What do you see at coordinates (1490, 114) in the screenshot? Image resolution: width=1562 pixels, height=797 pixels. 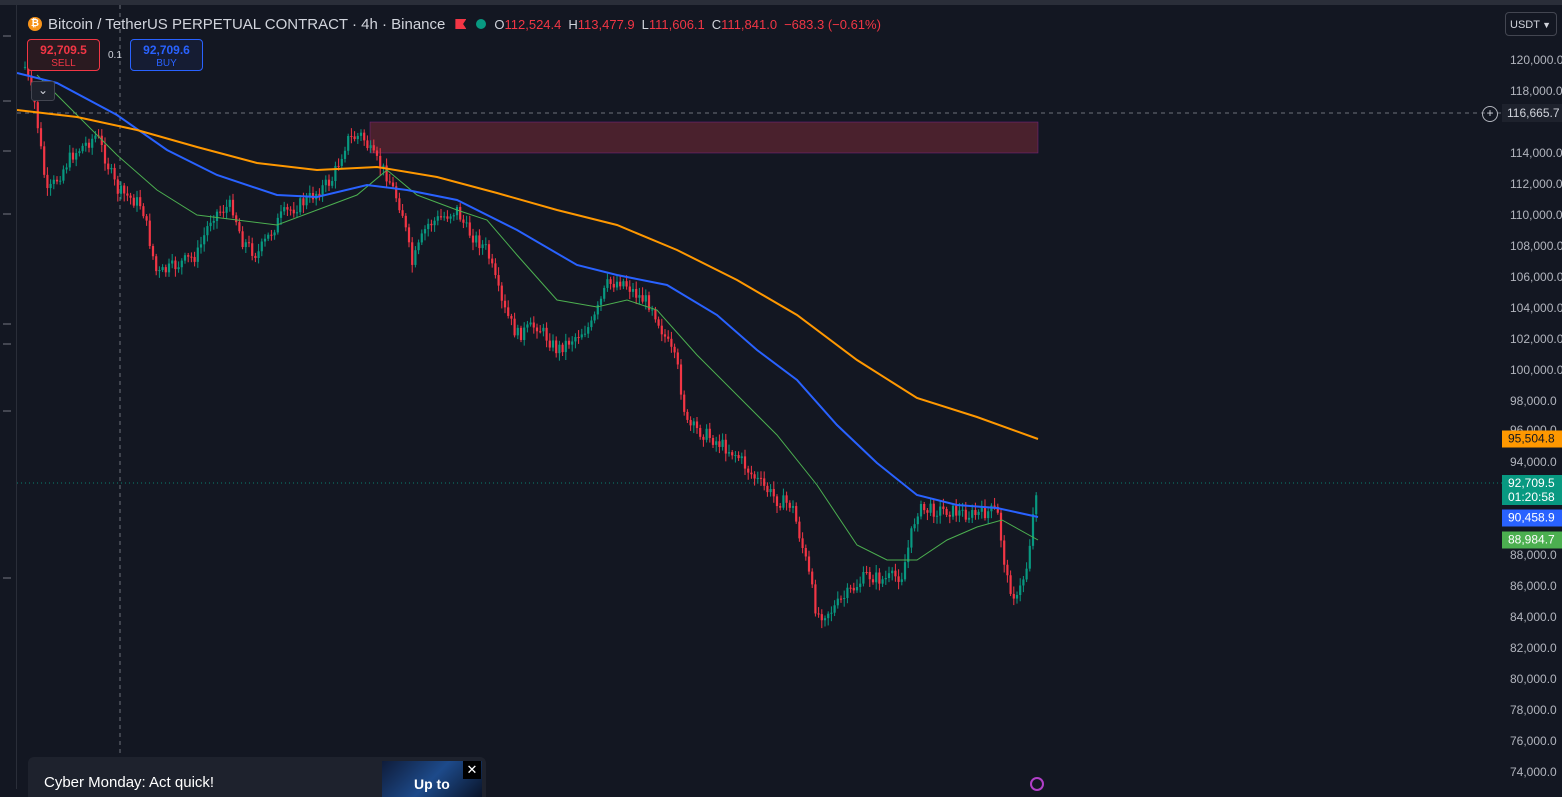 I see `add-alert-plus-icon: +` at bounding box center [1490, 114].